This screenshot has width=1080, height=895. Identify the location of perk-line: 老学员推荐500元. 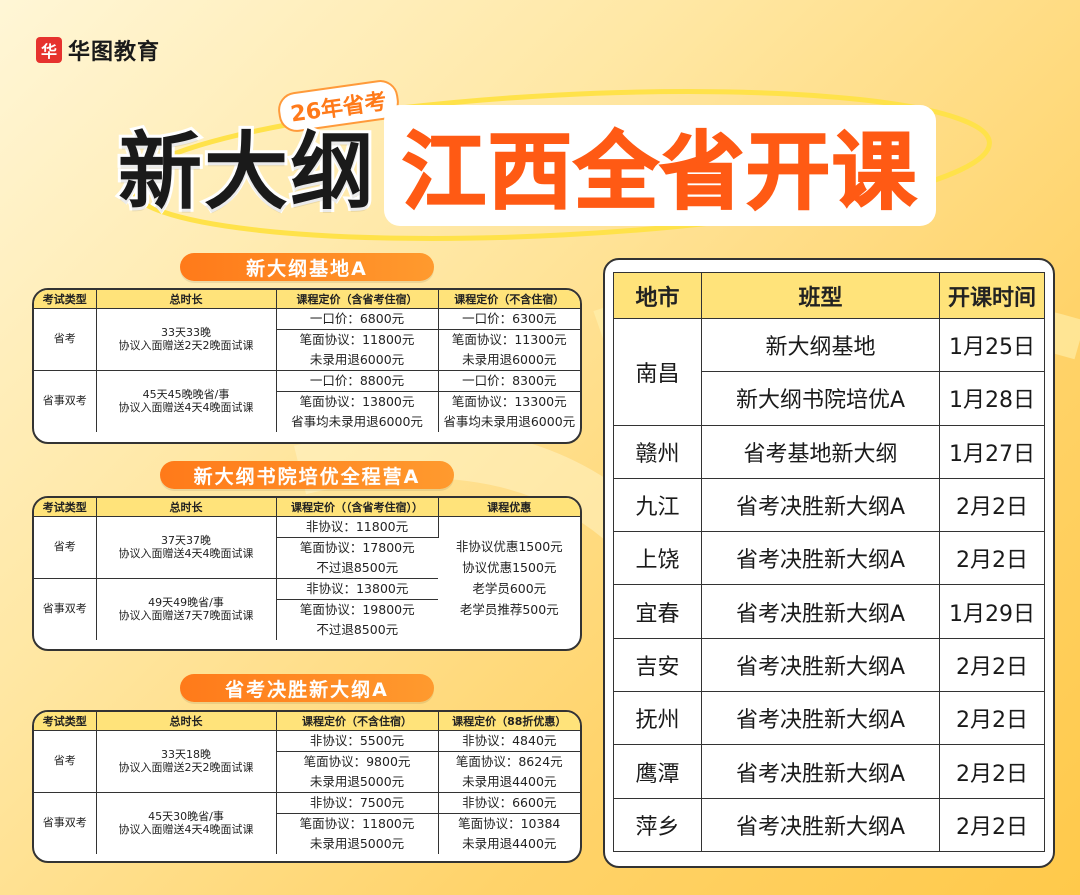
(509, 609).